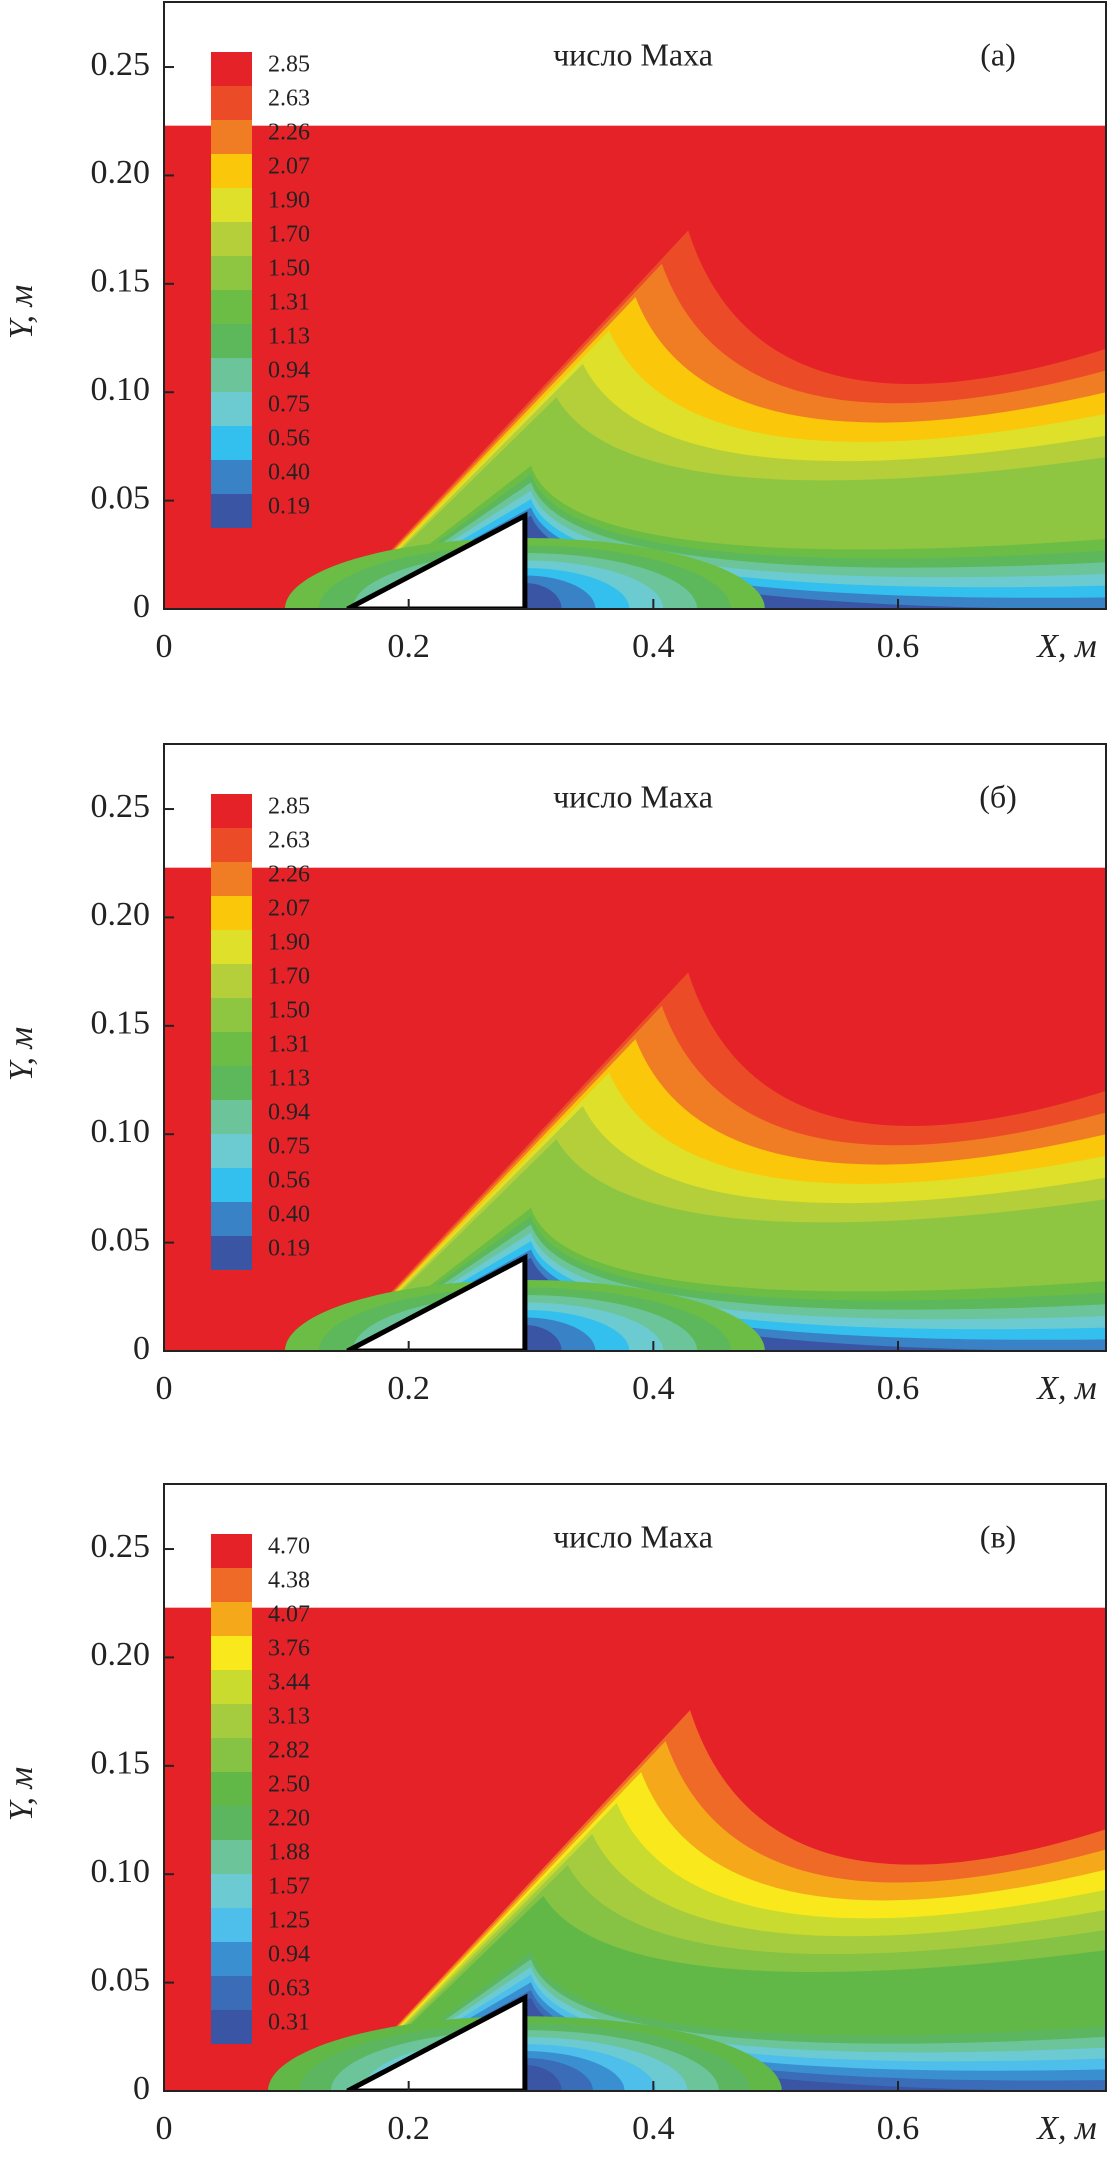  What do you see at coordinates (289, 167) in the screenshot?
I see `colorbar-label: 2.07` at bounding box center [289, 167].